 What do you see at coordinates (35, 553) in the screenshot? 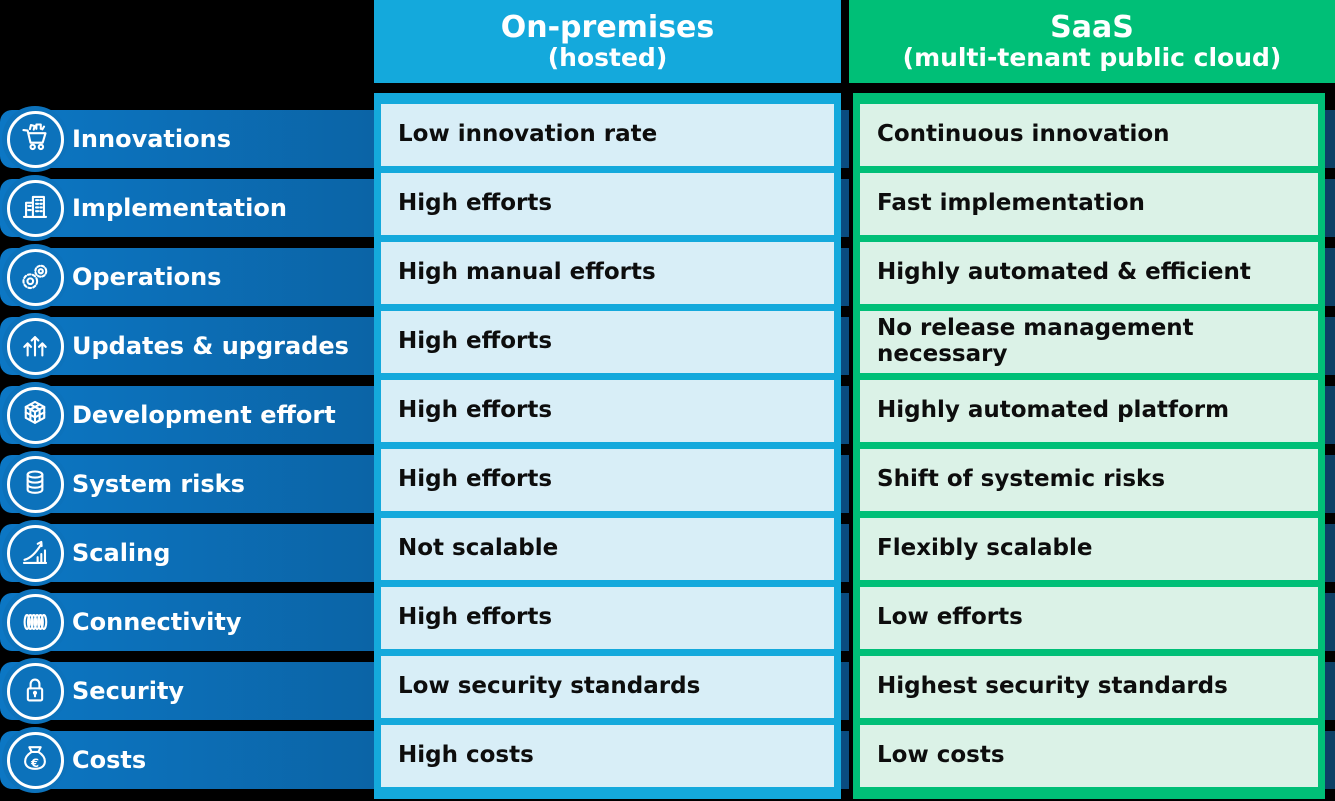
I see `growth-chart-icon` at bounding box center [35, 553].